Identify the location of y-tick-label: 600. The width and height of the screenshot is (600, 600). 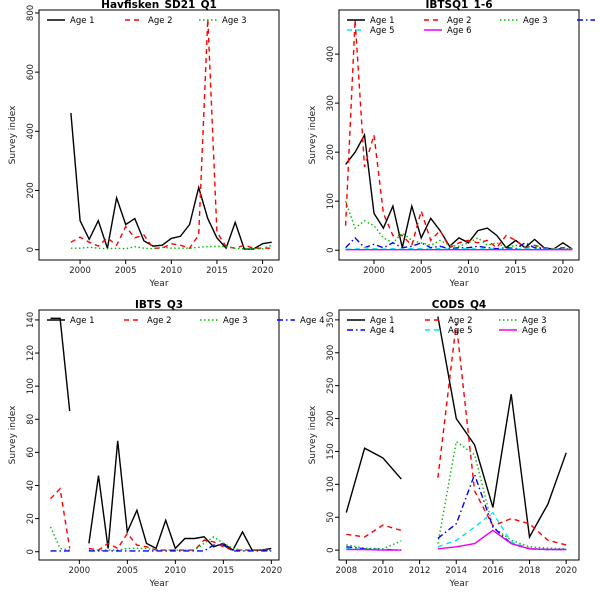
(31, 72).